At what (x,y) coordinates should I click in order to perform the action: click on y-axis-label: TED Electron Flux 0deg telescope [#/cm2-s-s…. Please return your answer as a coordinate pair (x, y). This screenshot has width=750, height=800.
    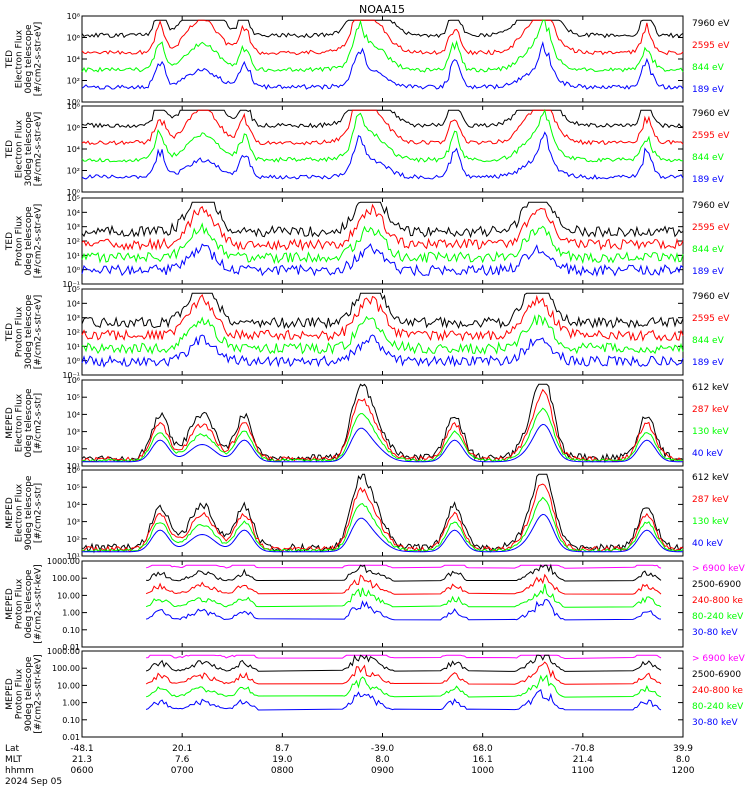
    Looking at the image, I should click on (24, 59).